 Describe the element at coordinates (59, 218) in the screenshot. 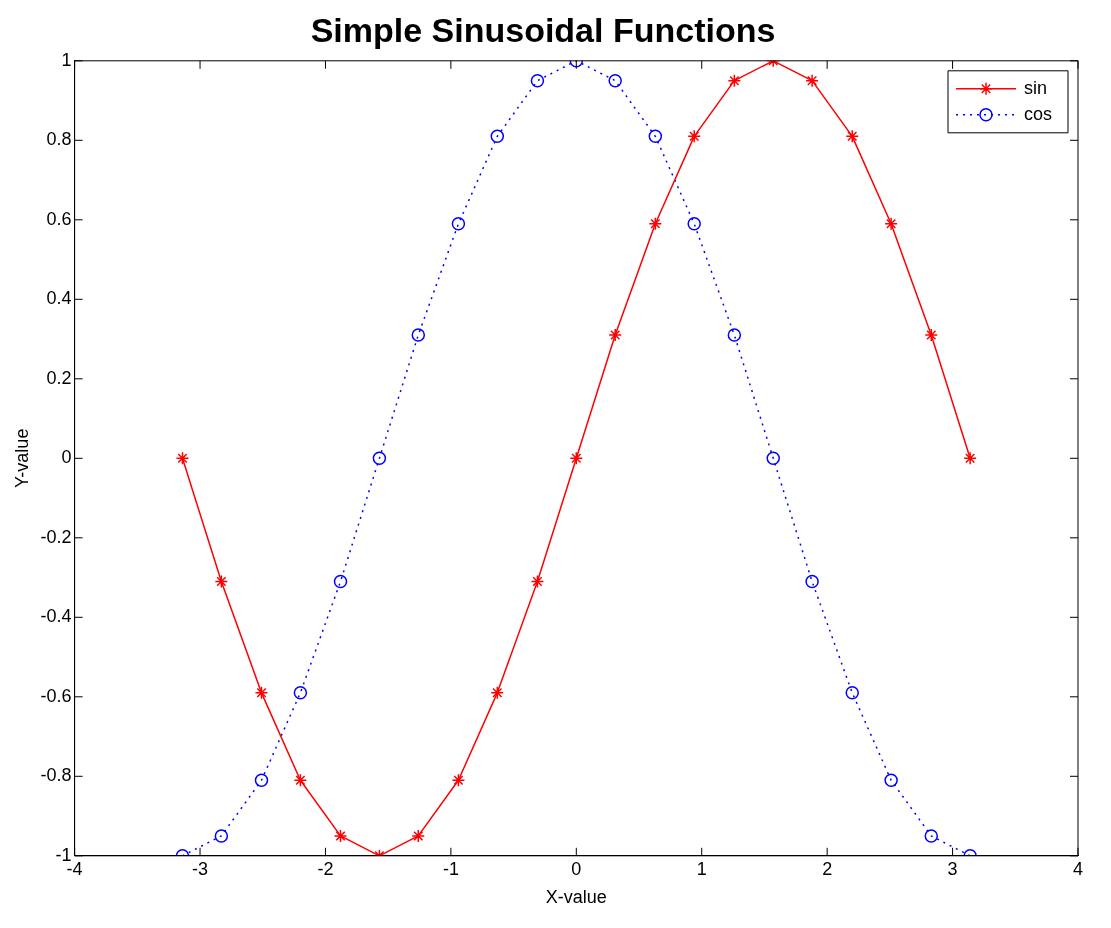

I see `y-tick-label: 0.6` at that location.